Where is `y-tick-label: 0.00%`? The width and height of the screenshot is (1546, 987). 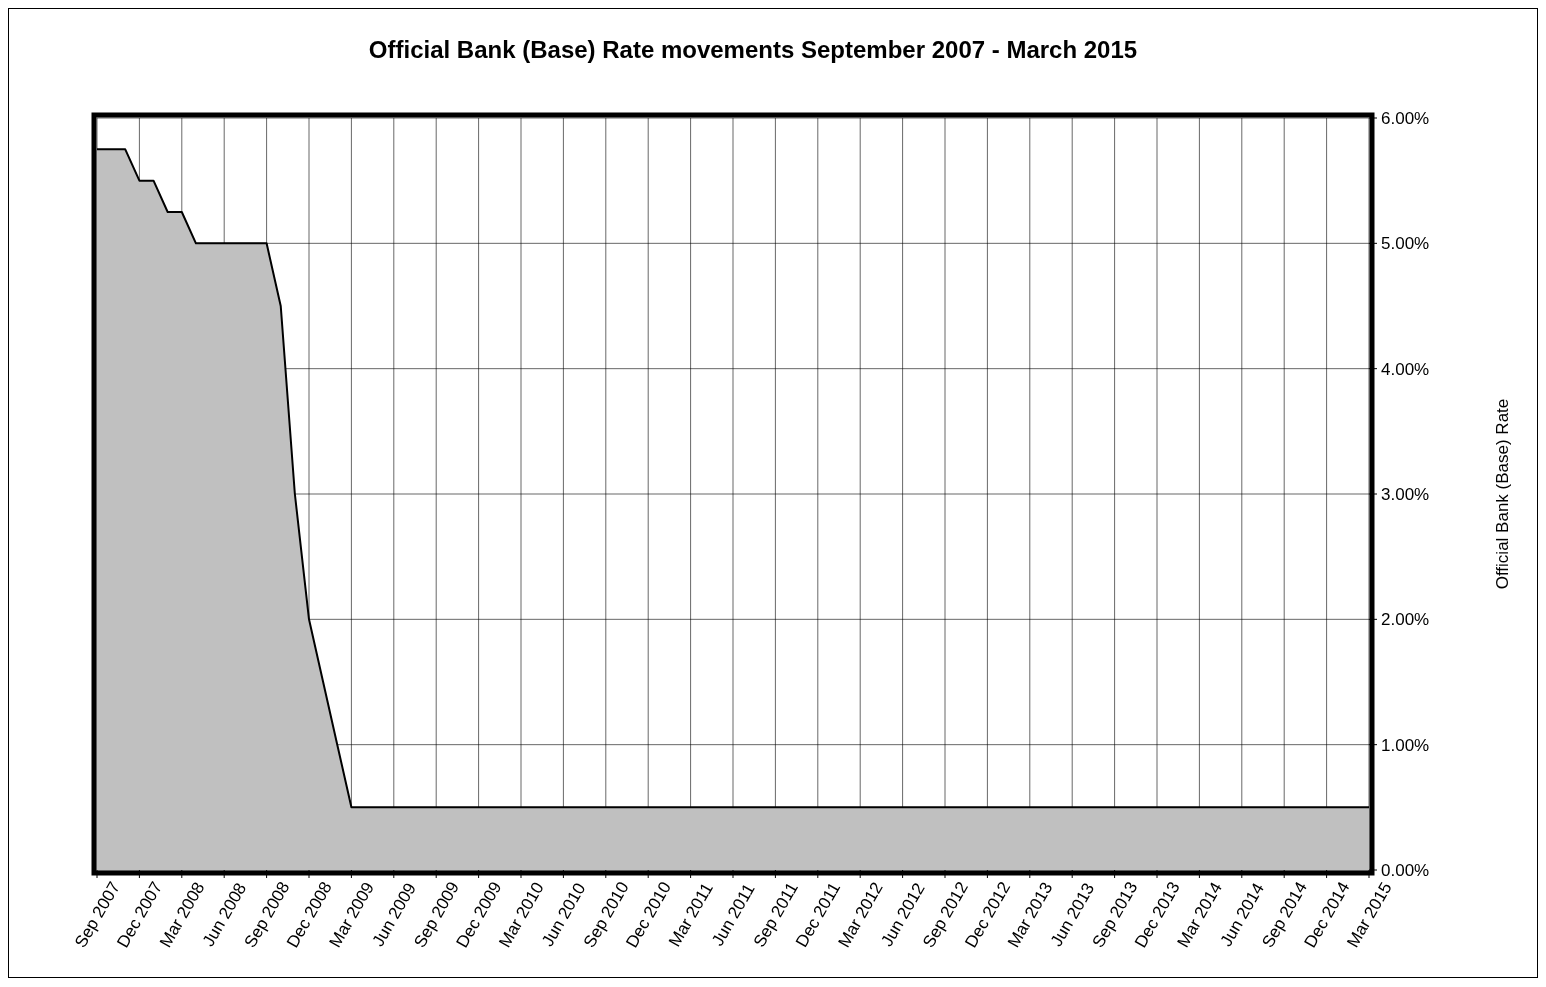 y-tick-label: 0.00% is located at coordinates (1405, 870).